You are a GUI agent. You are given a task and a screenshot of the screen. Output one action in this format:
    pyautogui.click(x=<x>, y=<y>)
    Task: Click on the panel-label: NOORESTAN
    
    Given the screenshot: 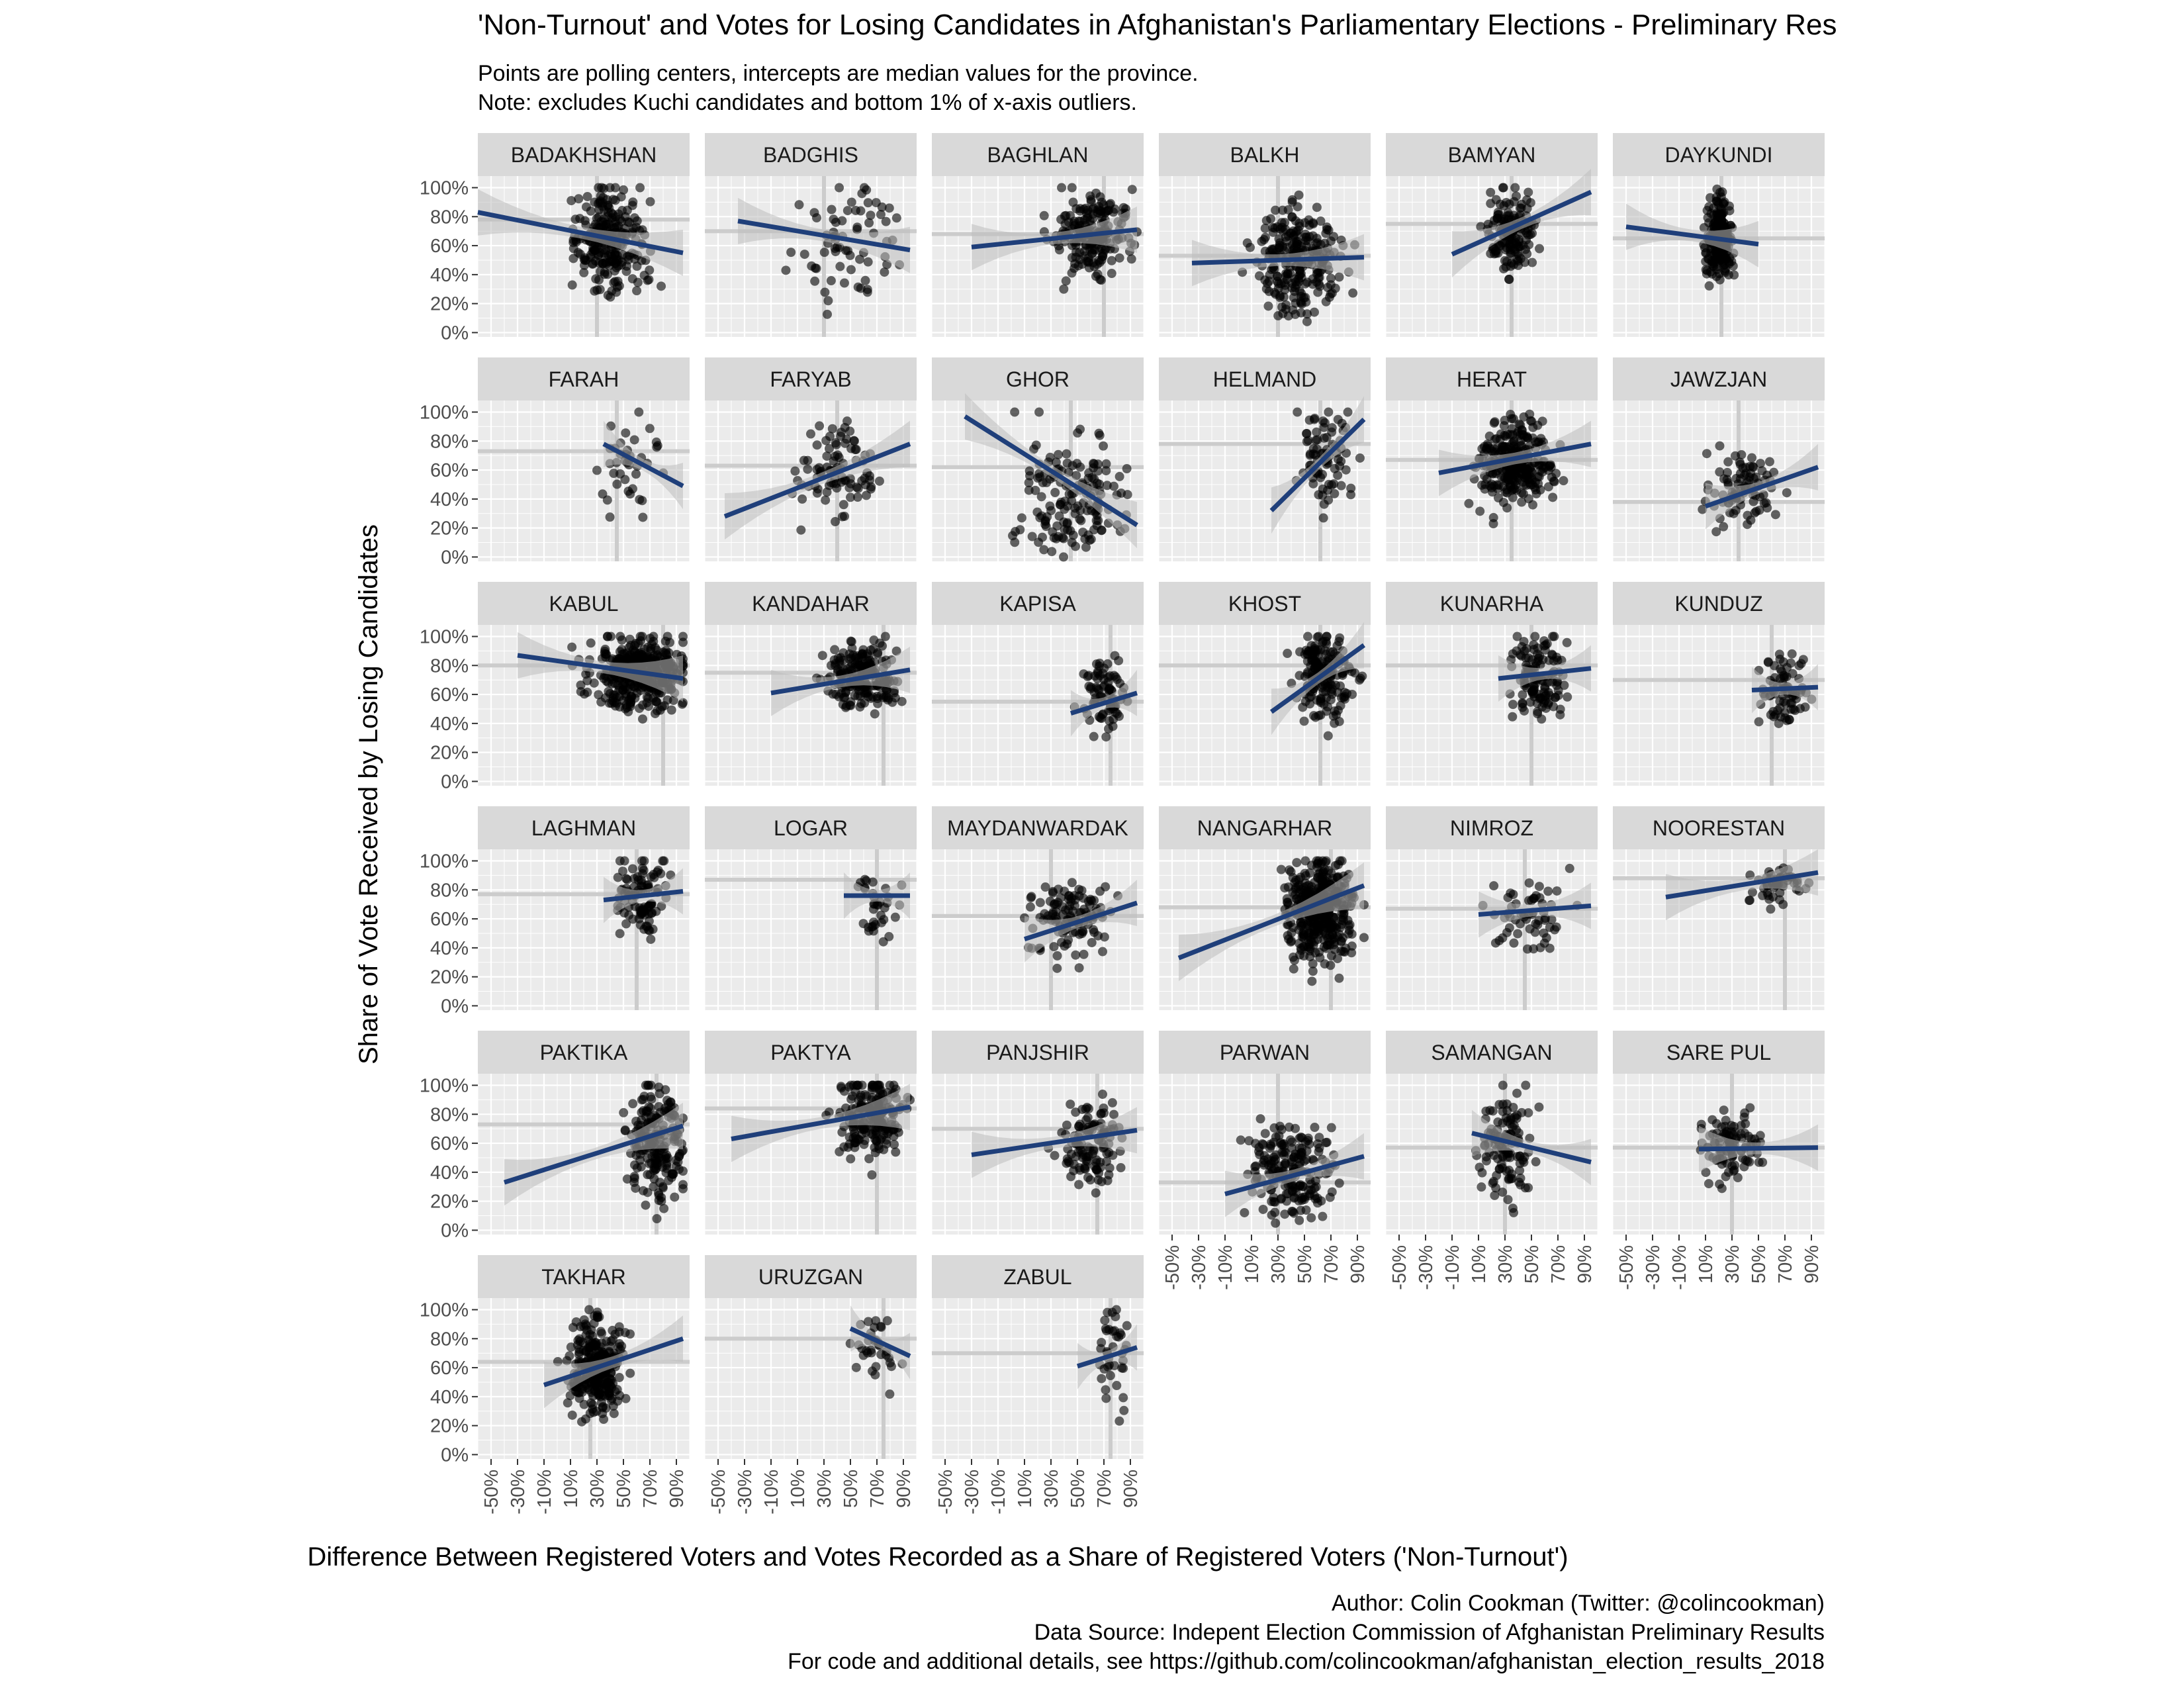 What is the action you would take?
    pyautogui.click(x=1719, y=828)
    